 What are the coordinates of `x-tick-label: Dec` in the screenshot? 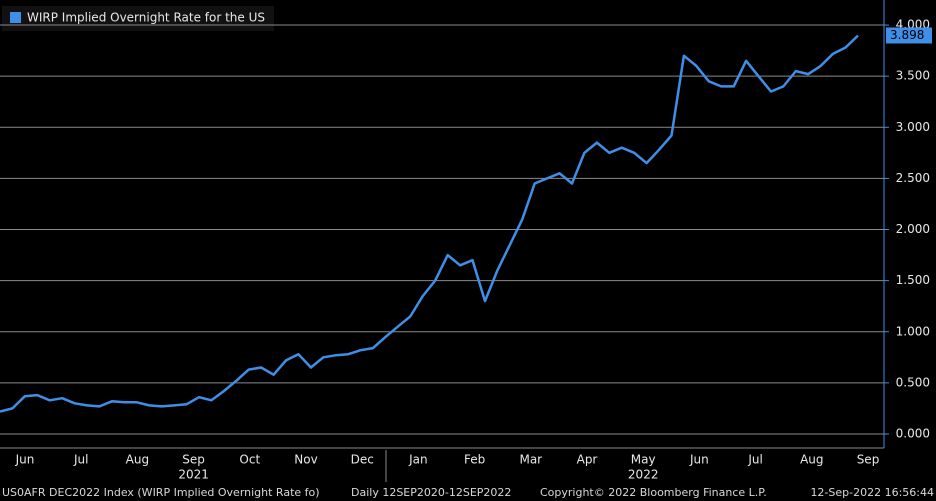 It's located at (362, 460).